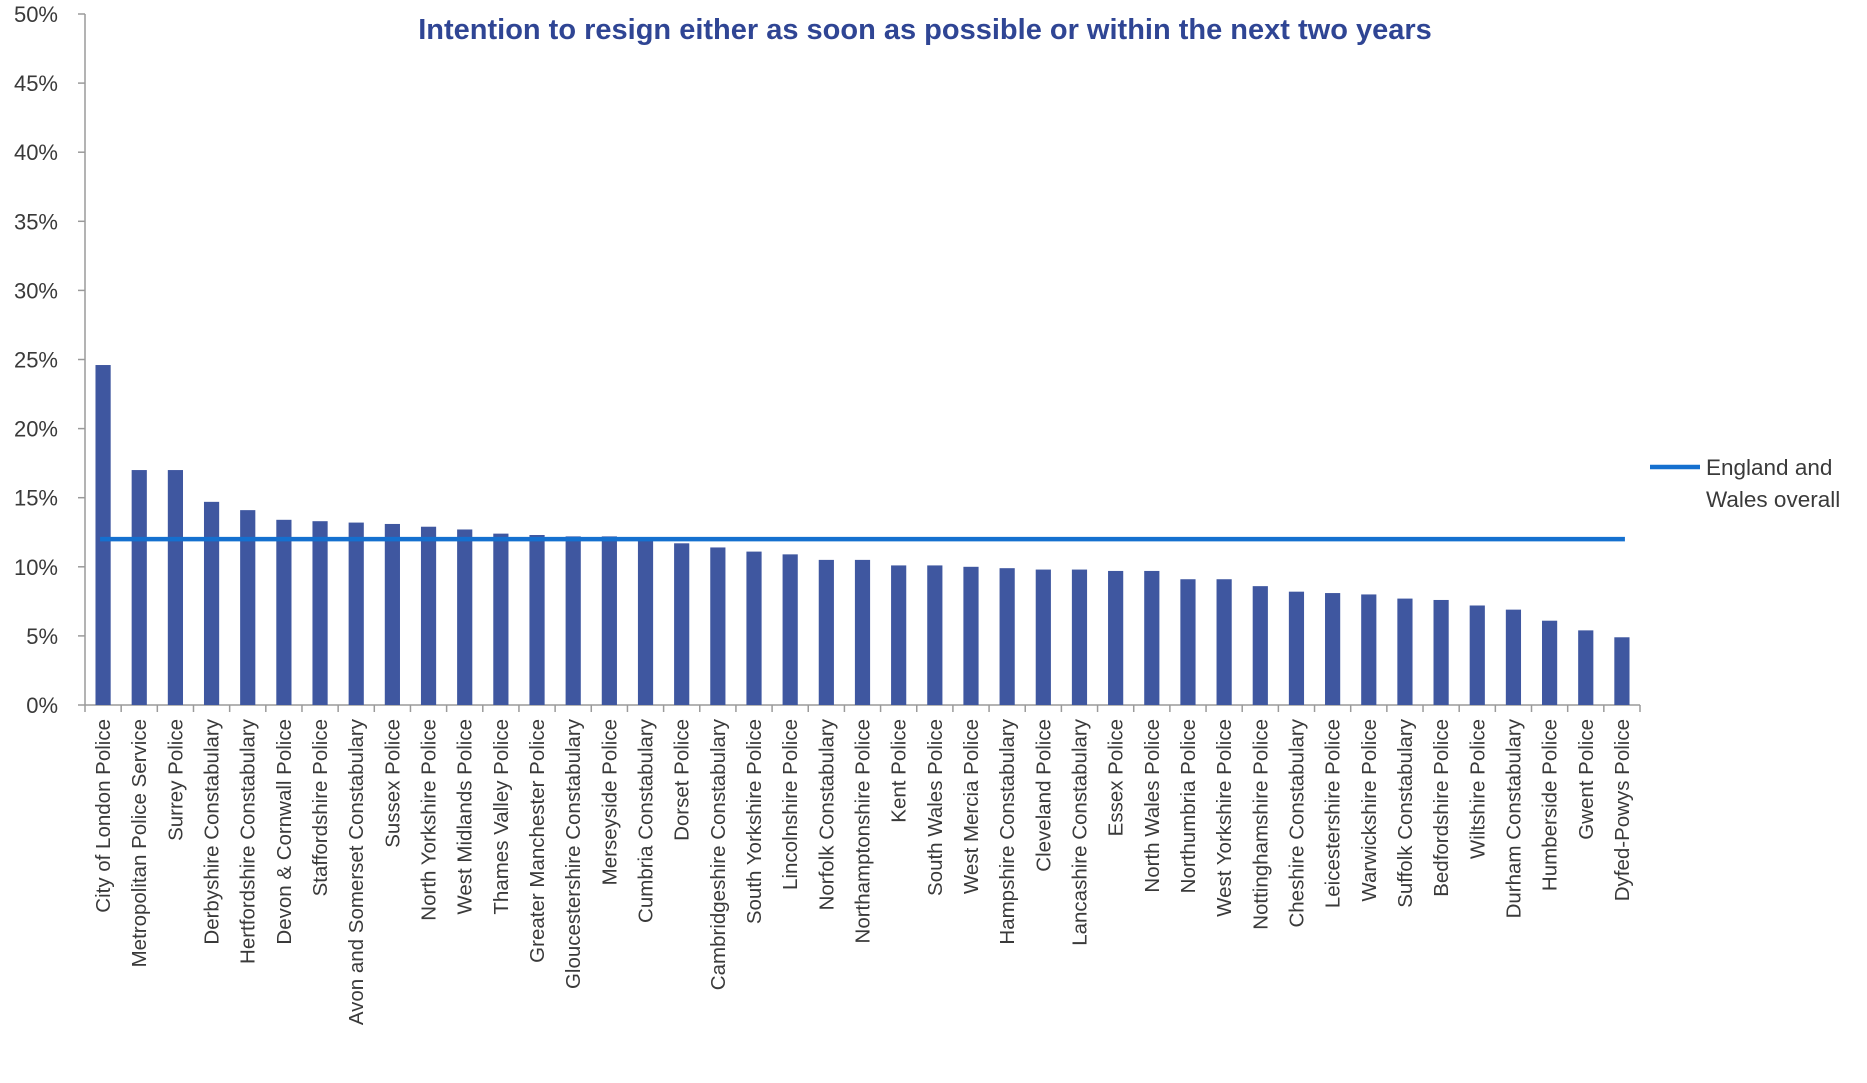  What do you see at coordinates (573, 853) in the screenshot?
I see `x-category-label: Gloucestershire Constabulary` at bounding box center [573, 853].